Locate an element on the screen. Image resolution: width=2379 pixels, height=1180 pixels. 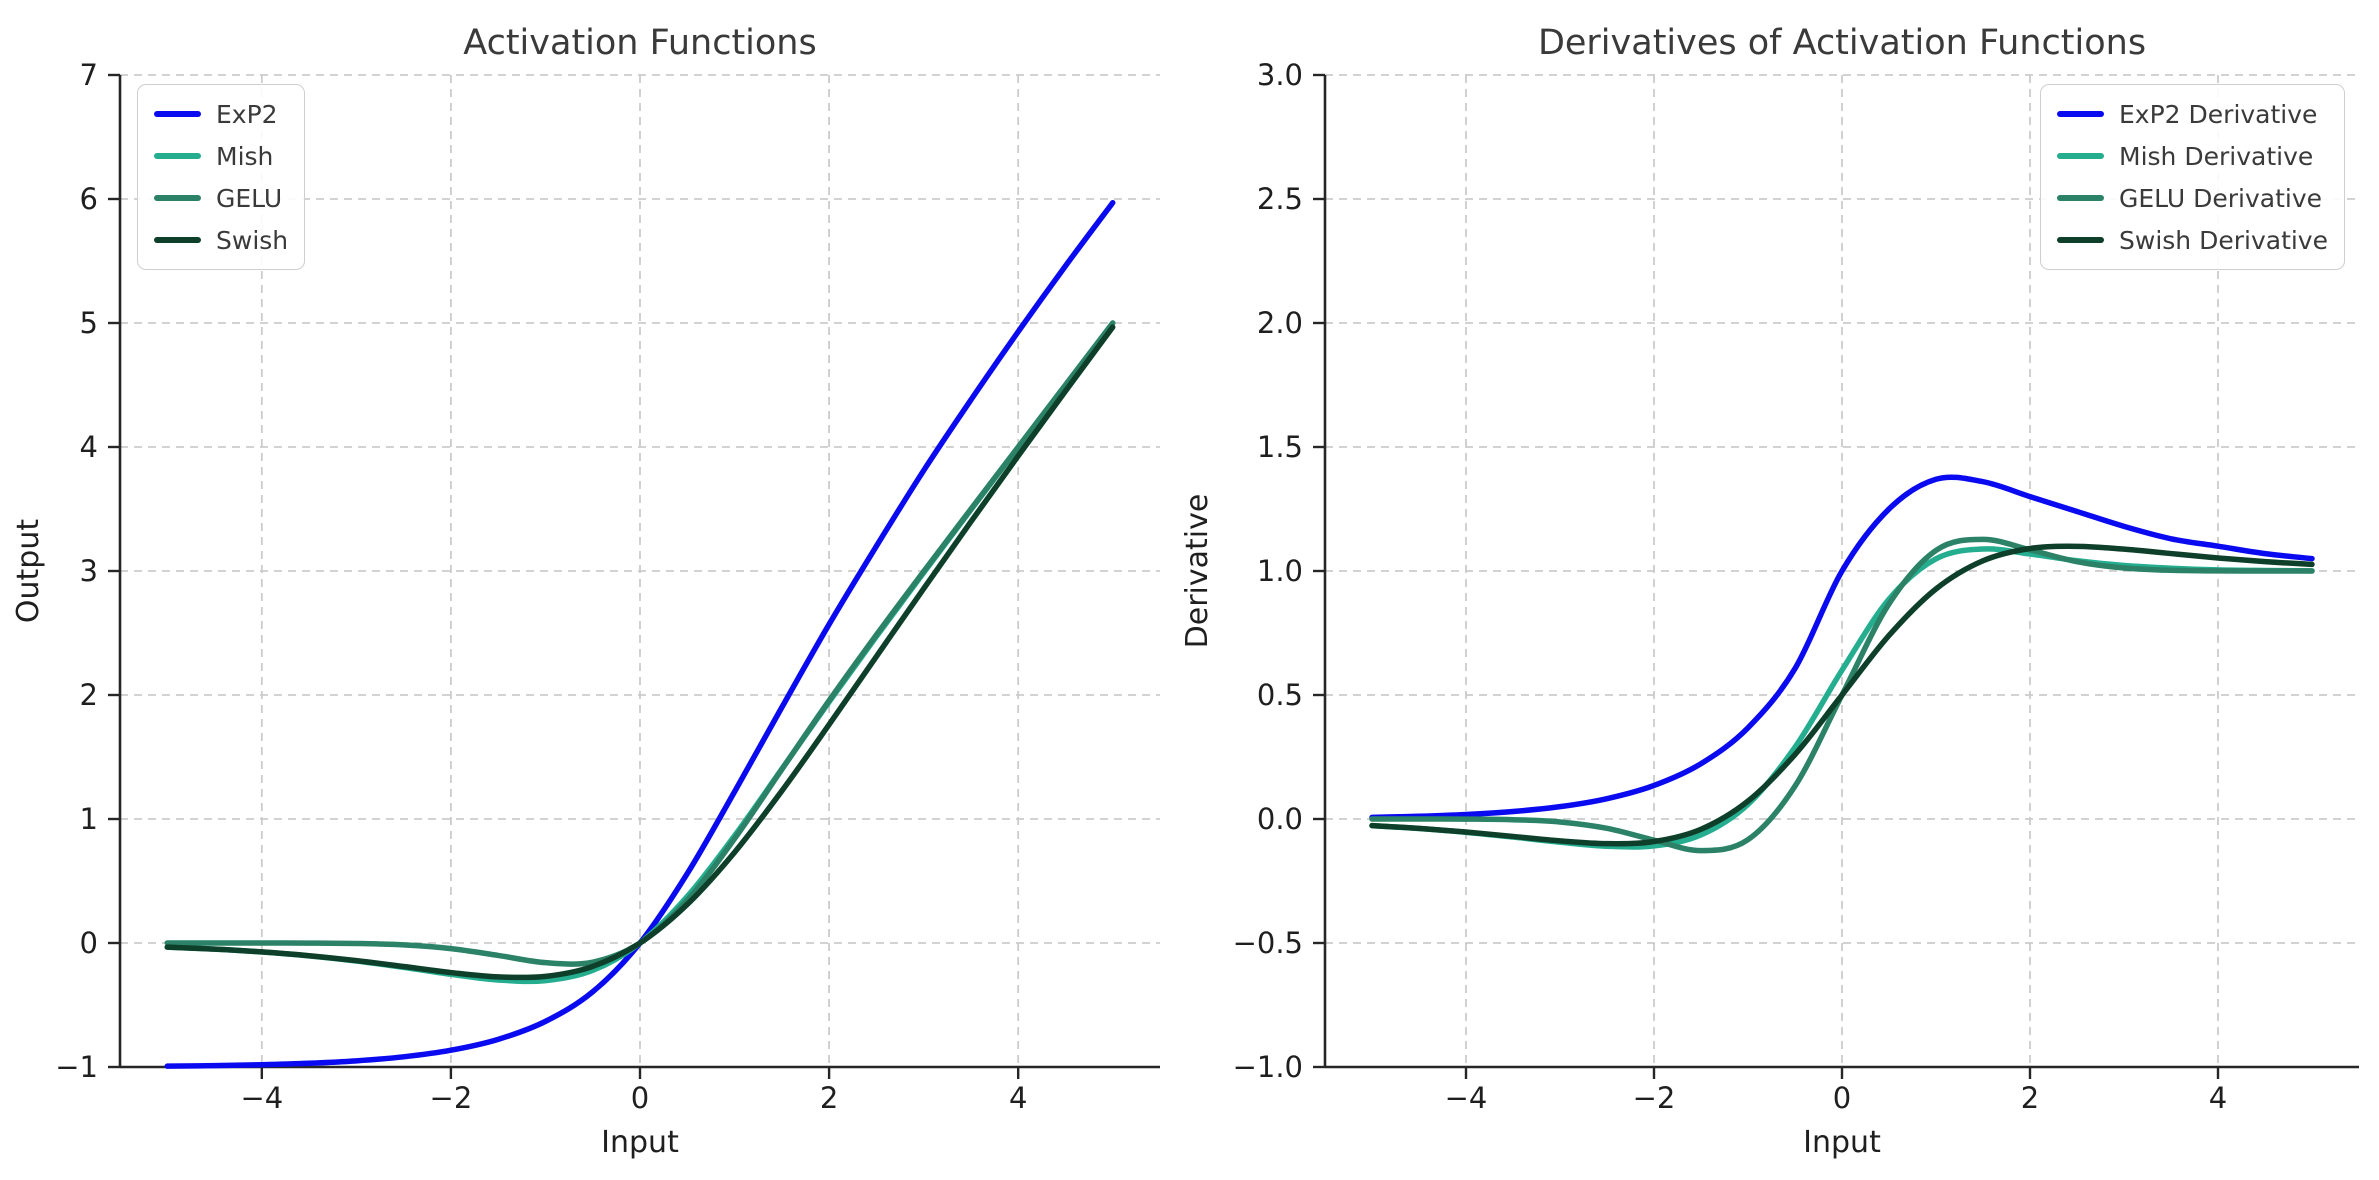
legend-label: ExP2 is located at coordinates (247, 114).